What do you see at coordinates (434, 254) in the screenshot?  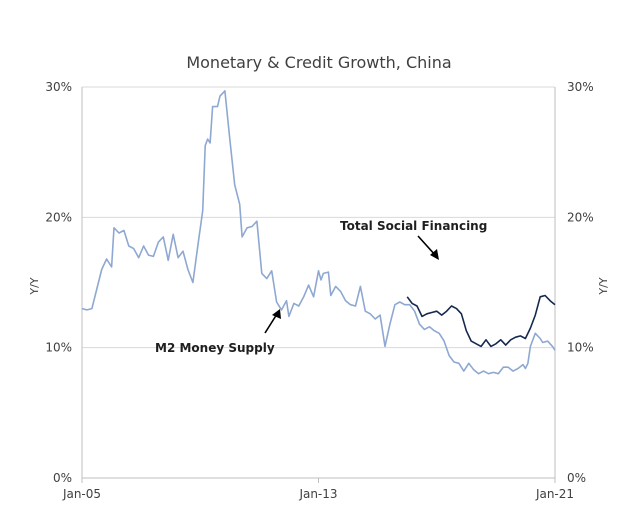 I see `arrowhead-total-social-financing` at bounding box center [434, 254].